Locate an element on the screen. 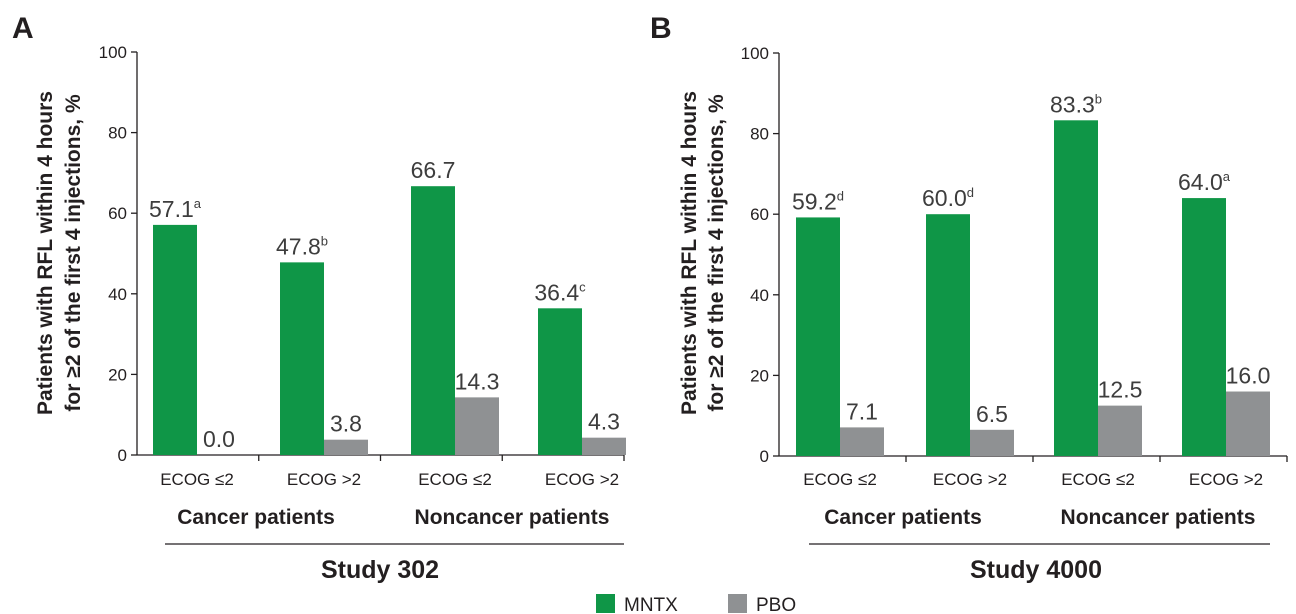 Image resolution: width=1296 pixels, height=614 pixels. data-label-value: 60.0 is located at coordinates (944, 198).